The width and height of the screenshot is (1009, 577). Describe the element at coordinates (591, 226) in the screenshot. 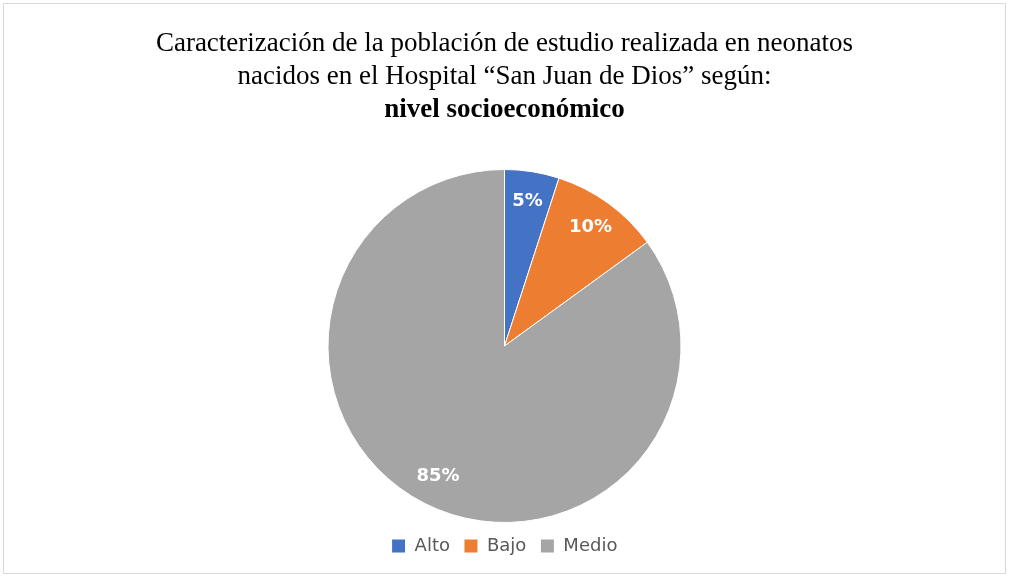

I see `data-label: 10%` at that location.